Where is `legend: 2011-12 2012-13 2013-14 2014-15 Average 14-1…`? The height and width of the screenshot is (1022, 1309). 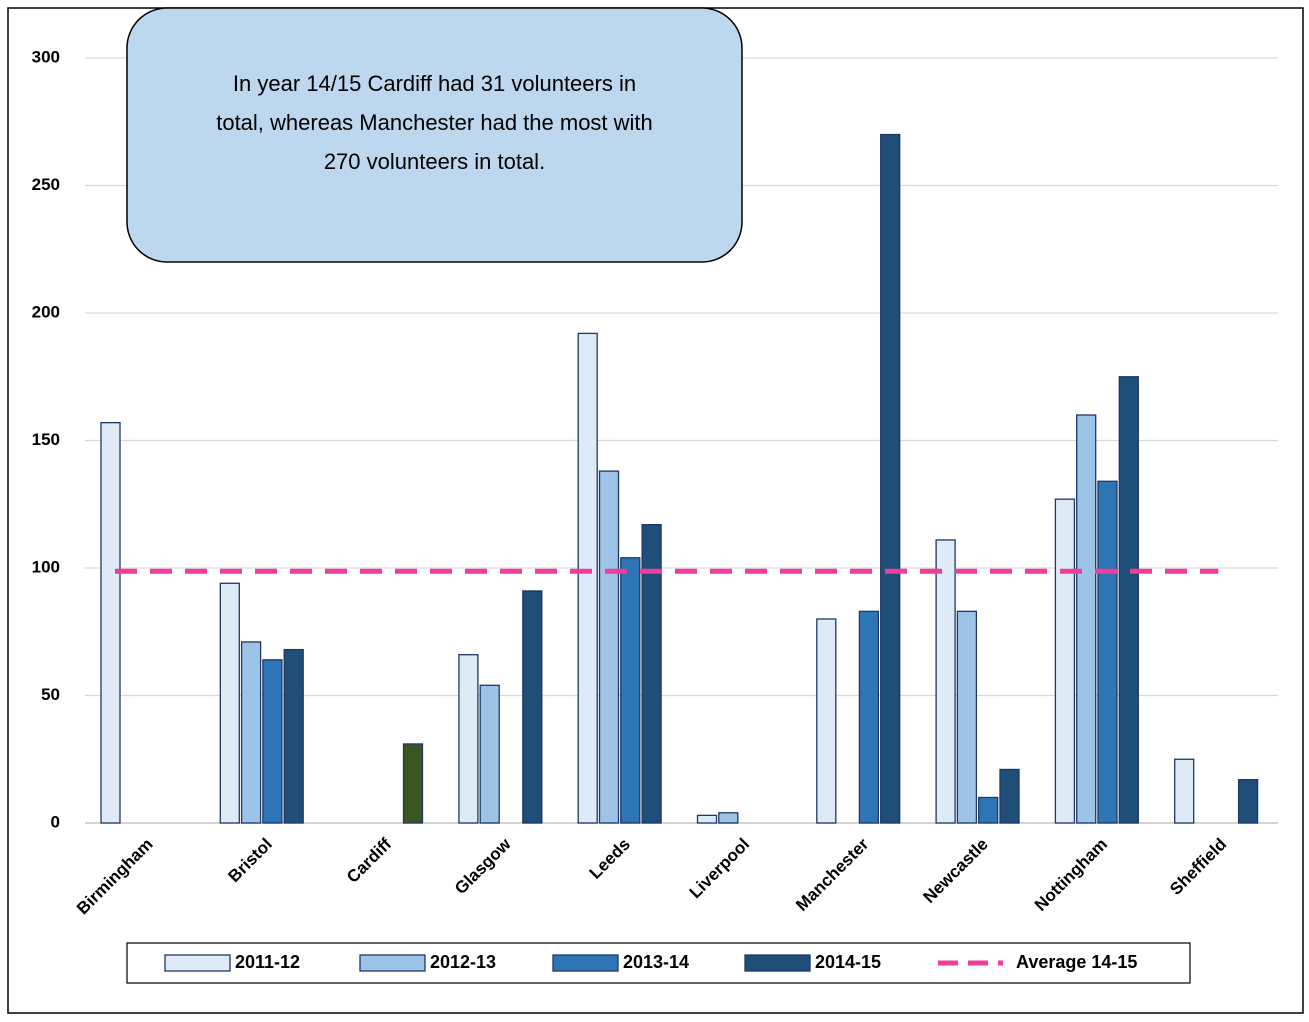
legend: 2011-12 2012-13 2013-14 2014-15 Average 14-1… is located at coordinates (658, 963).